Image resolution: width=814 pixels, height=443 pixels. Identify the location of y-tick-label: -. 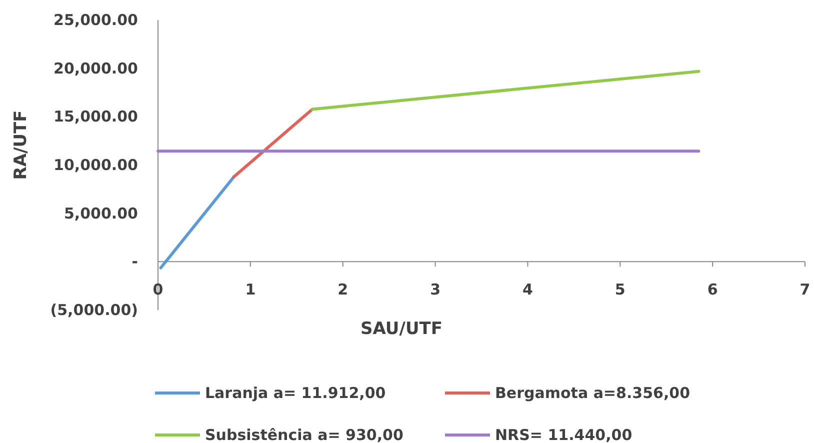
(135, 261).